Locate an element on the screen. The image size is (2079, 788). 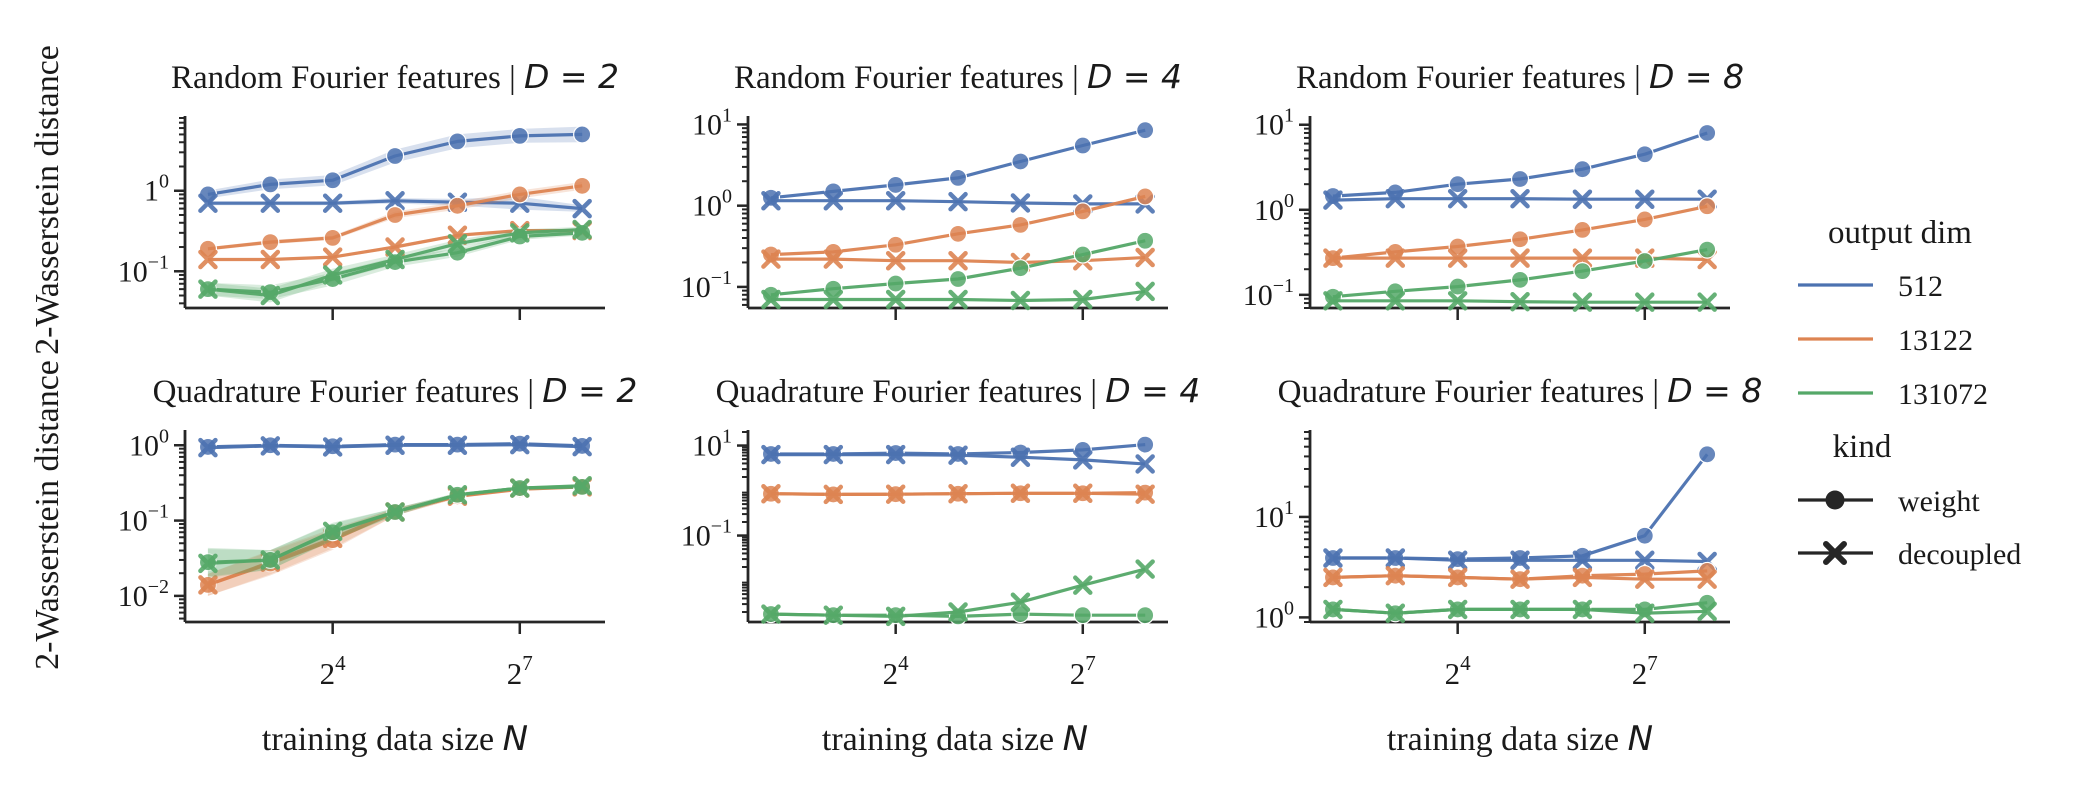
series-131072-weight-band is located at coordinates (395, 531).